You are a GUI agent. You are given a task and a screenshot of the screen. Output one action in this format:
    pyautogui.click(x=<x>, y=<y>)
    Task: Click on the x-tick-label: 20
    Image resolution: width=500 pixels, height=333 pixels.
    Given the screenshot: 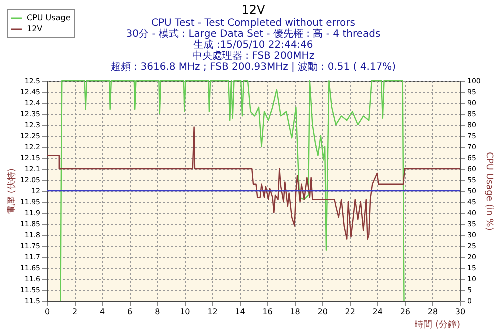 What is the action you would take?
    pyautogui.click(x=323, y=312)
    